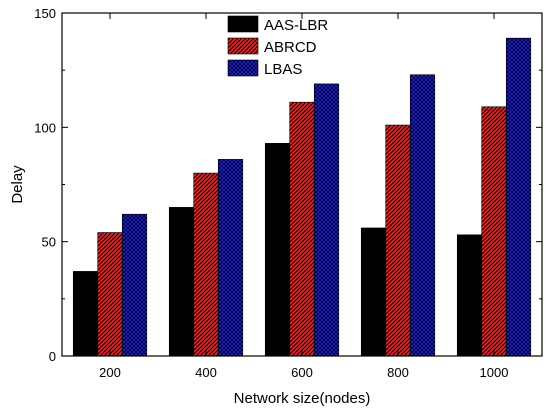 The width and height of the screenshot is (550, 411). Describe the element at coordinates (283, 69) in the screenshot. I see `legend-label-lbas: LBAS` at that location.